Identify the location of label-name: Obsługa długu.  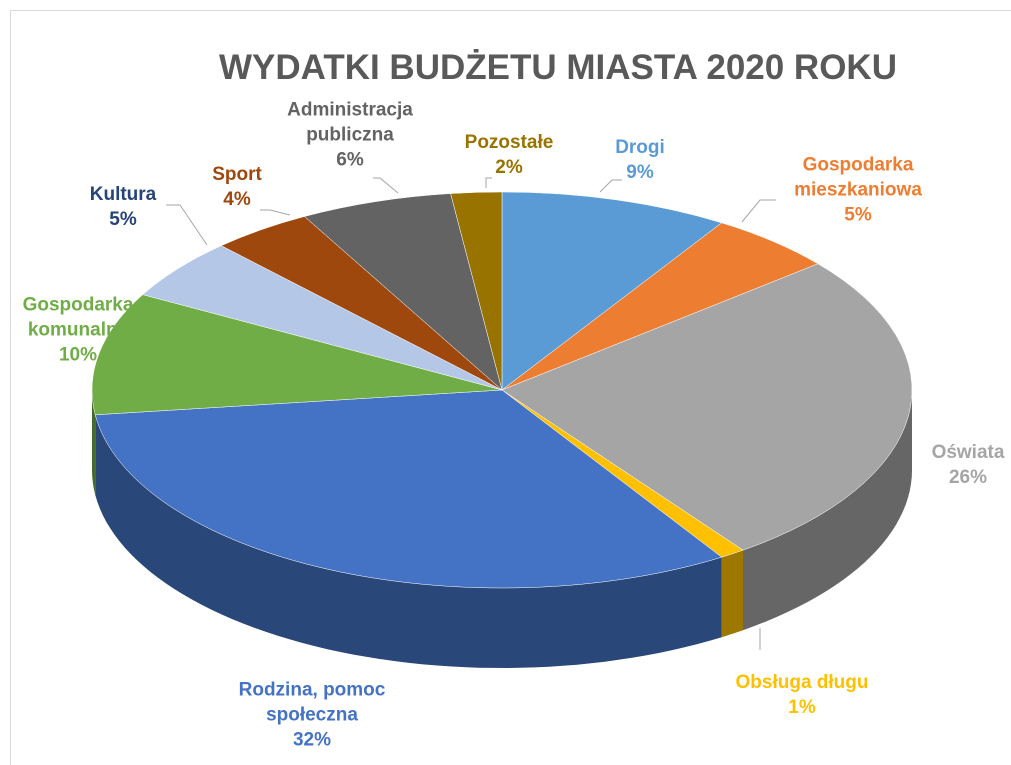
(802, 682).